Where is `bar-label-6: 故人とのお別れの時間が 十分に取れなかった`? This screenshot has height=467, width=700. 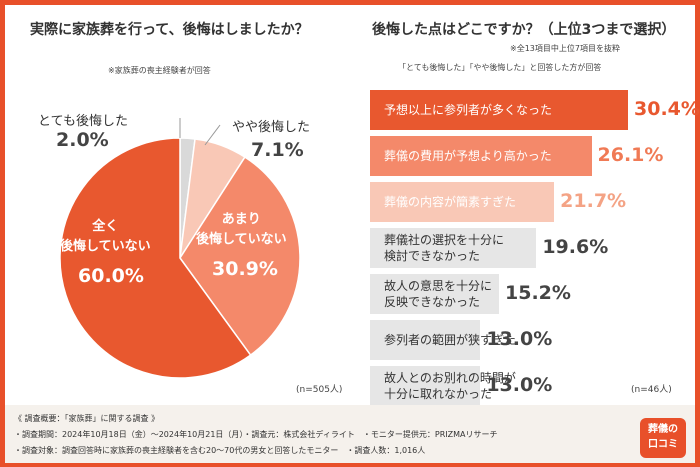 bar-label-6: 故人とのお別れの時間が 十分に取れなかった is located at coordinates (450, 386).